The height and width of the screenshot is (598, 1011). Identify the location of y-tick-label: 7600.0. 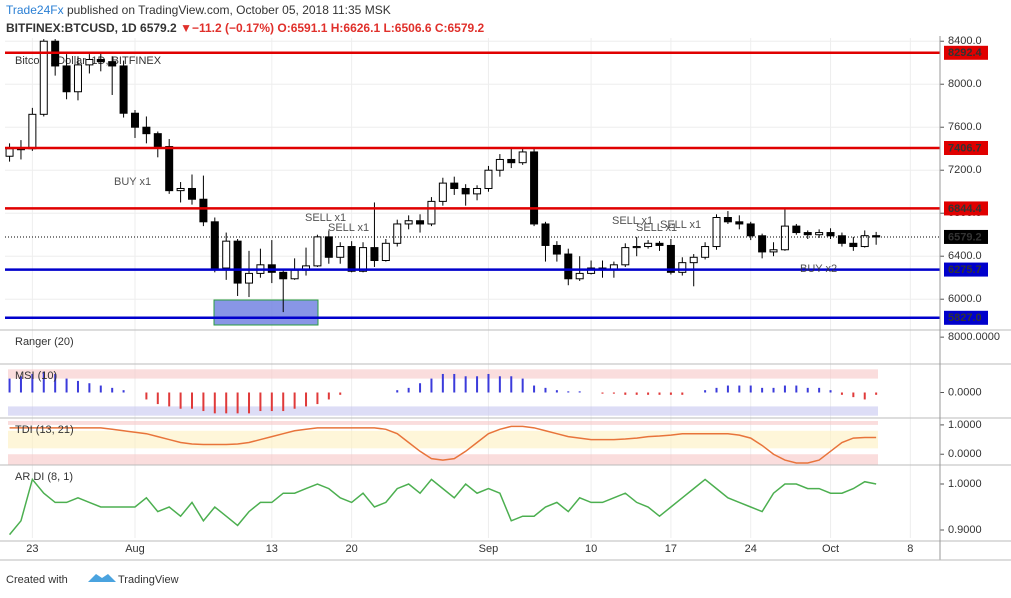
(965, 127).